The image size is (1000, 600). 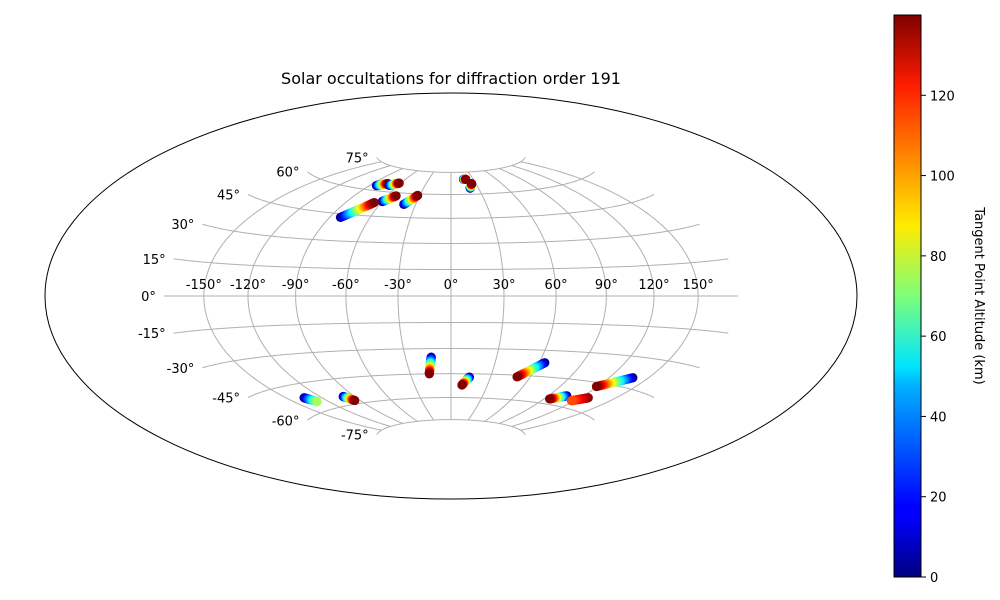 What do you see at coordinates (148, 297) in the screenshot?
I see `lat-tick-label: 0°` at bounding box center [148, 297].